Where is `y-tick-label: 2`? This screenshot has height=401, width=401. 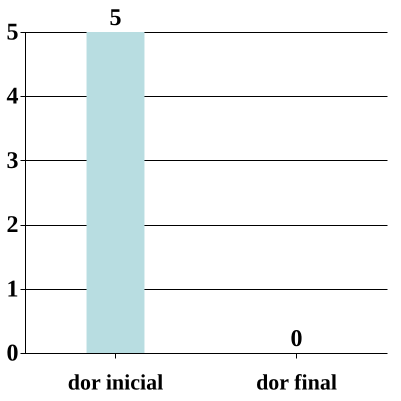 y-tick-label: 2 is located at coordinates (12, 225).